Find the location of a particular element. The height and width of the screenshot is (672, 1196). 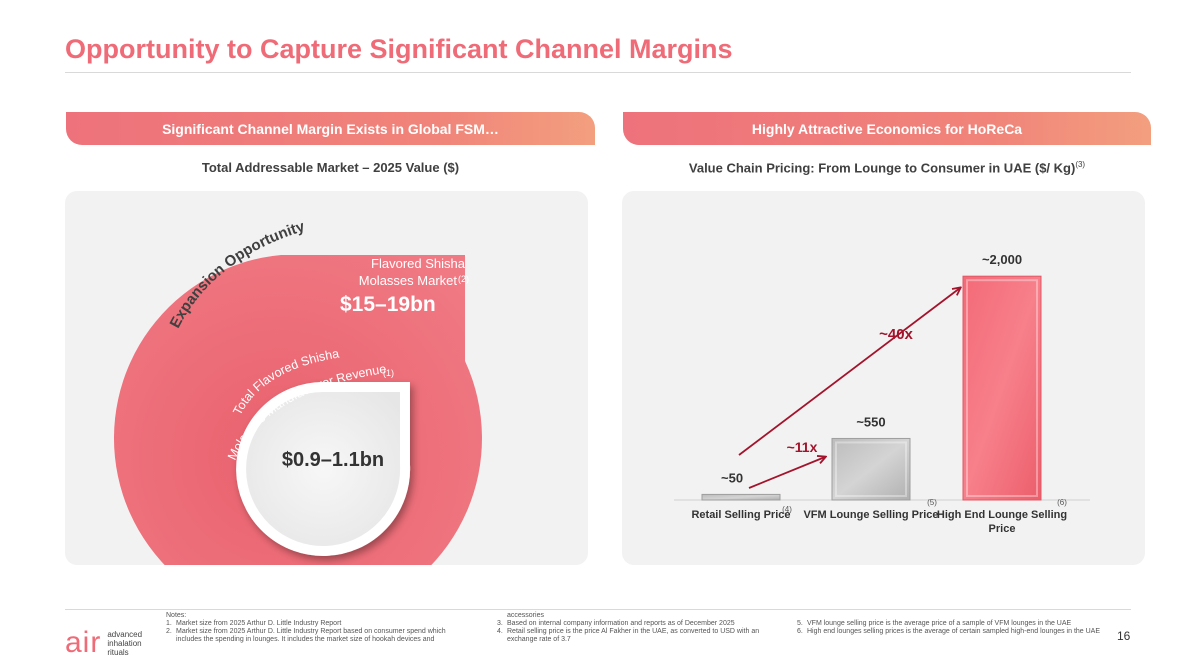

category-footnote-3: (6) is located at coordinates (1062, 502).